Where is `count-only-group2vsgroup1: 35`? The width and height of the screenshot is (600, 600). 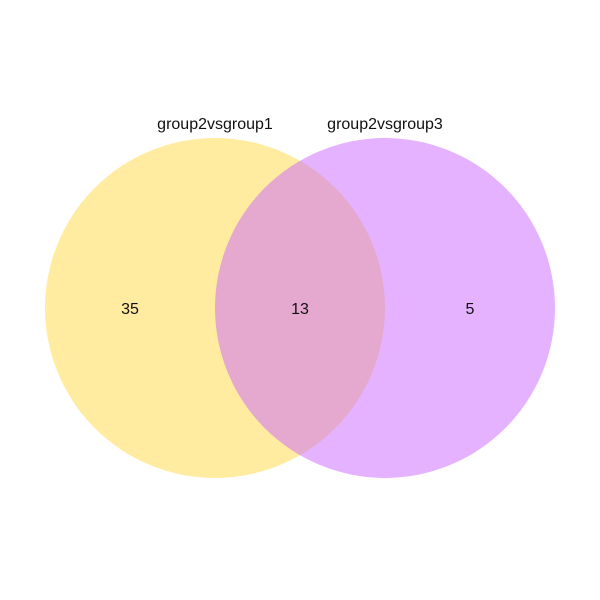
count-only-group2vsgroup1: 35 is located at coordinates (130, 309).